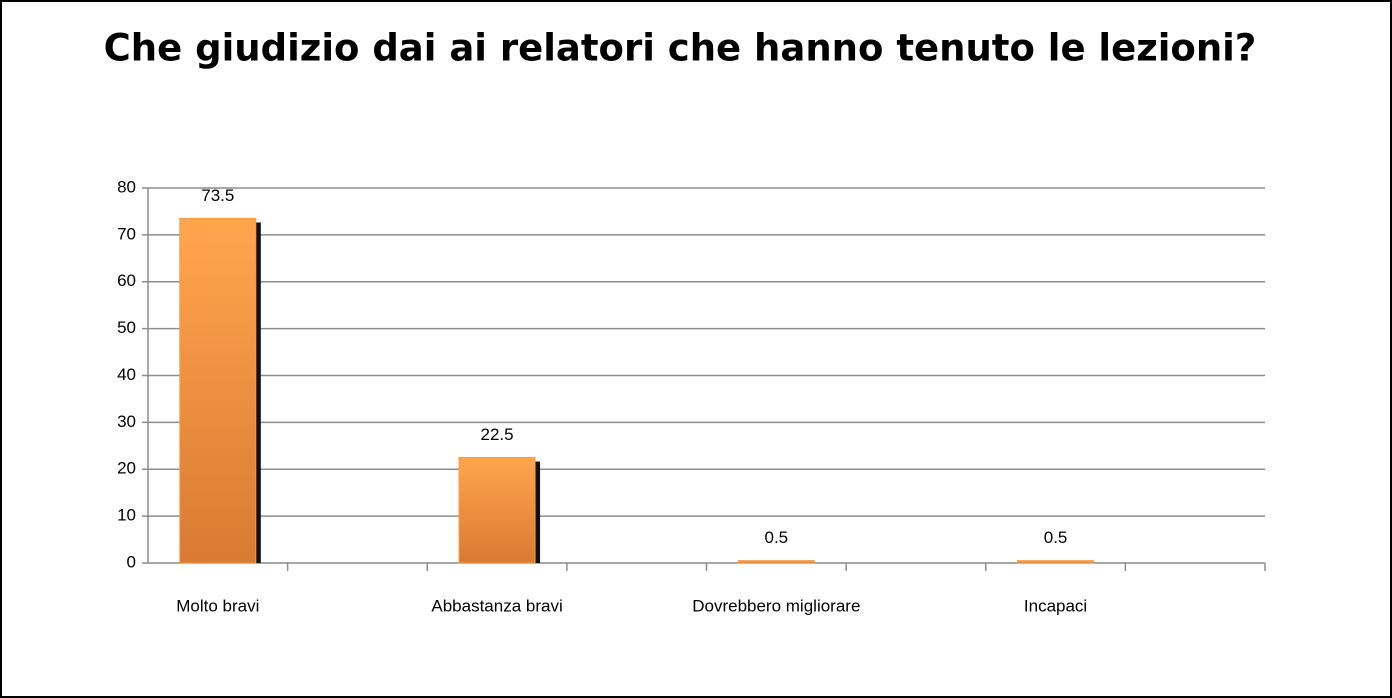  Describe the element at coordinates (776, 605) in the screenshot. I see `x-tick-label: Dovrebbero migliorare` at that location.